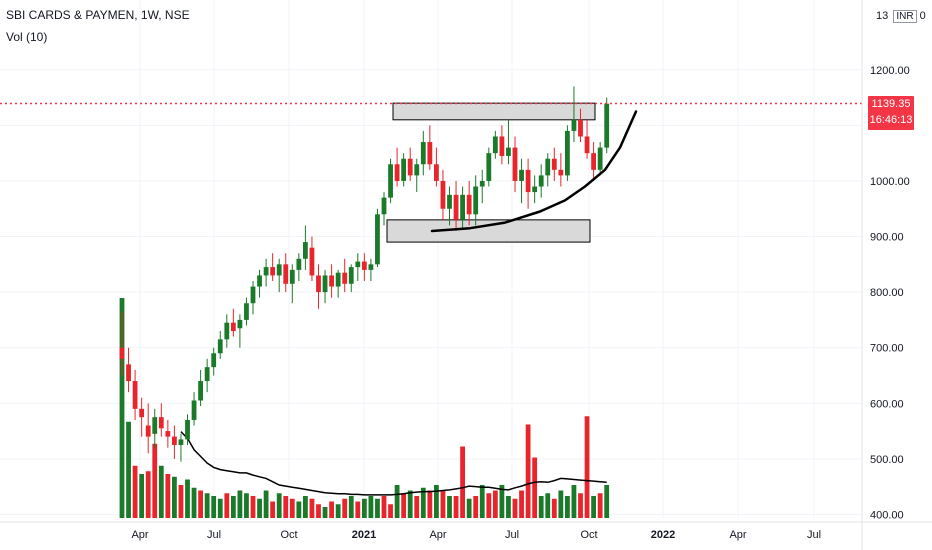  What do you see at coordinates (887, 515) in the screenshot?
I see `y-tick-label: 400.00` at bounding box center [887, 515].